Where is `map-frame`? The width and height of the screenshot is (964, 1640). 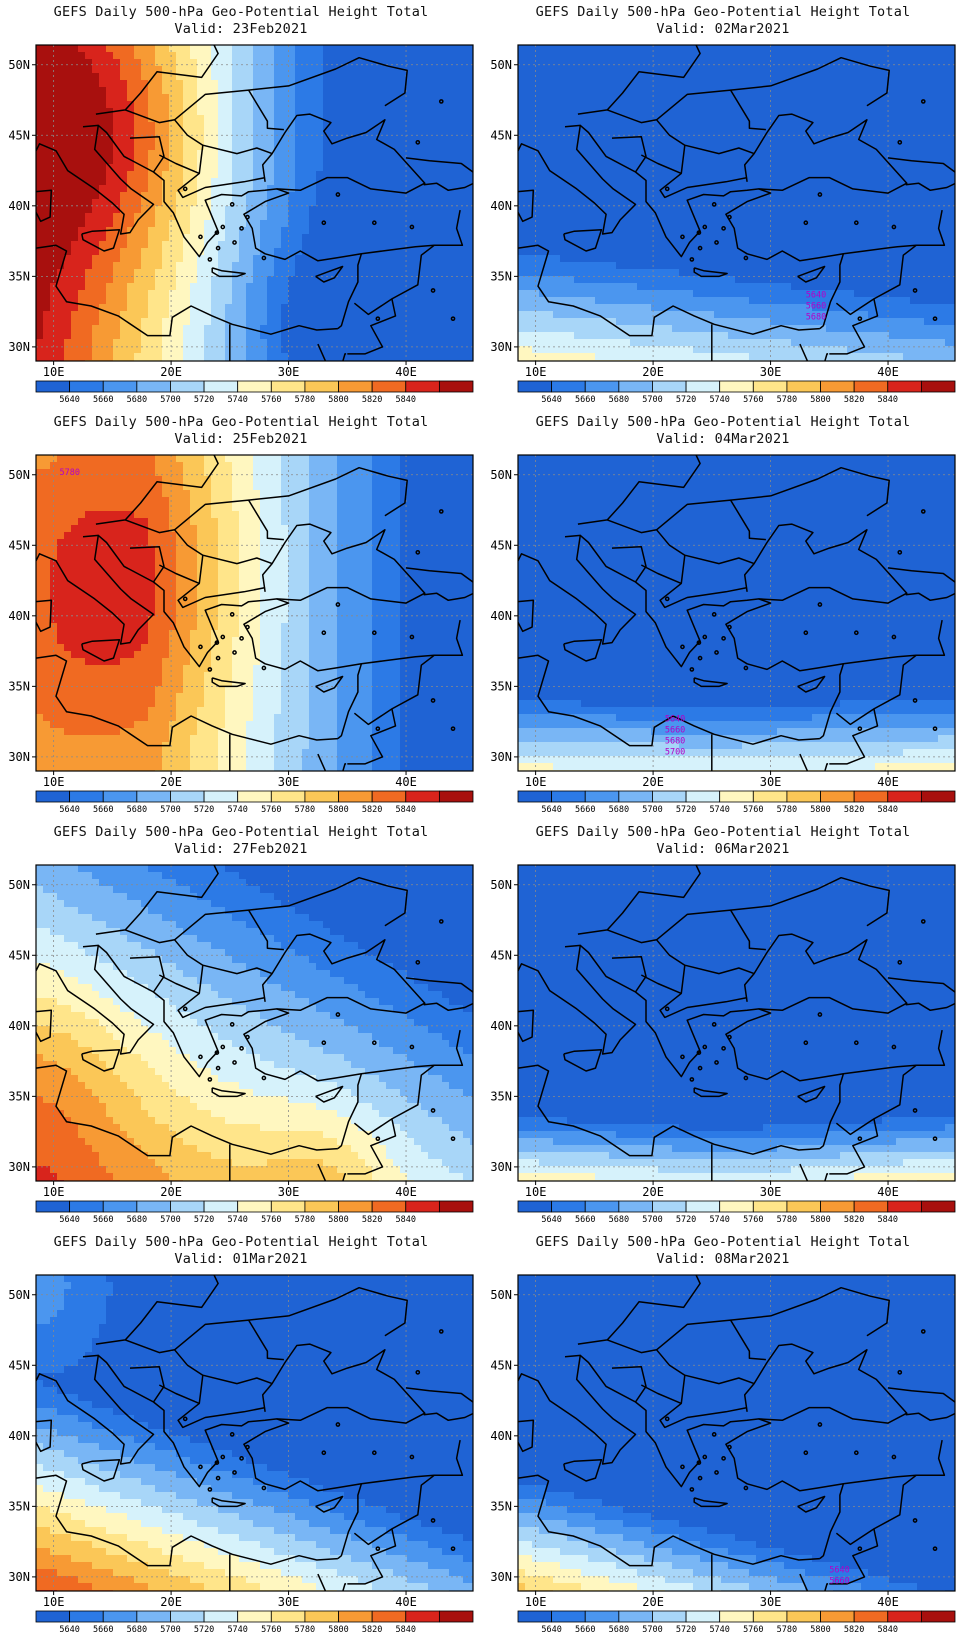
map-frame is located at coordinates (736, 1433).